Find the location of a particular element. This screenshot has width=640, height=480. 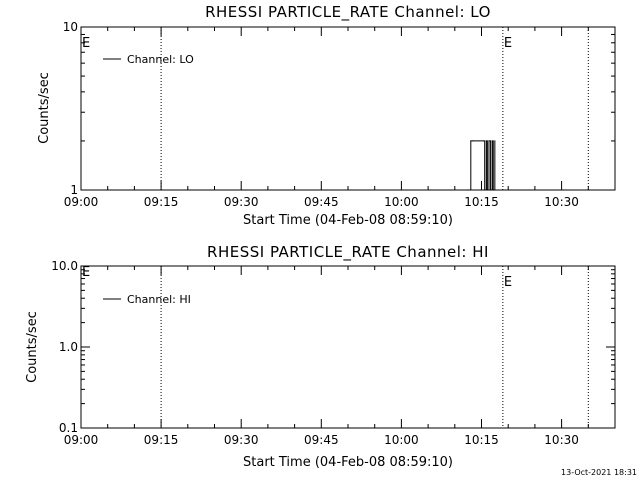

legend-hi: Channel: HI is located at coordinates (147, 299).